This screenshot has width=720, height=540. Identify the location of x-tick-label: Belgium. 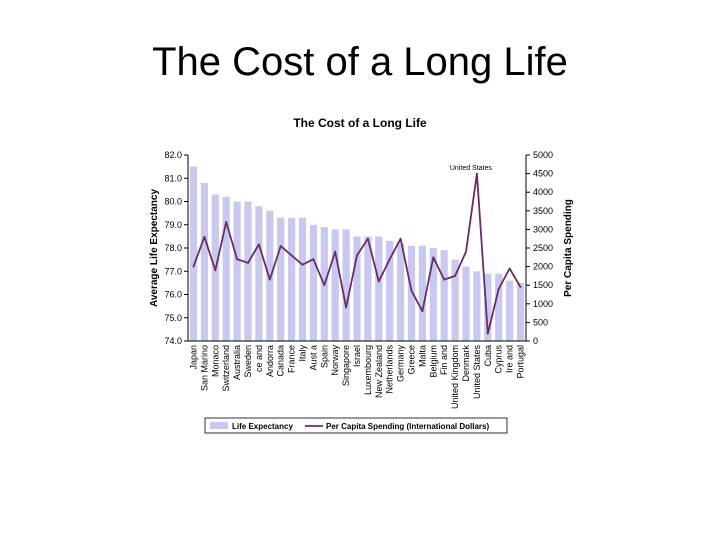
(433, 361).